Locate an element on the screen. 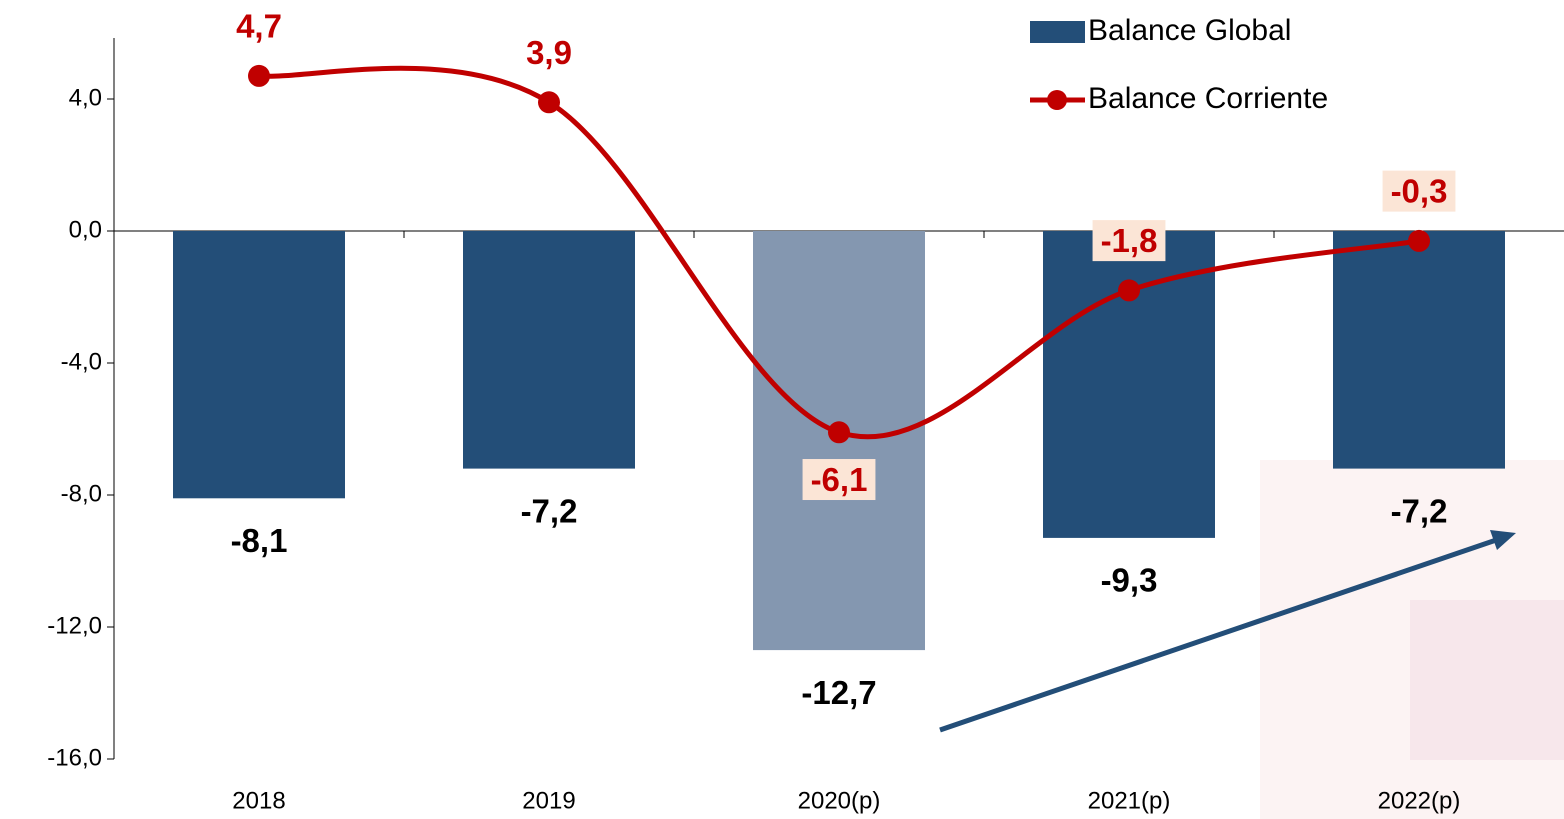 The width and height of the screenshot is (1564, 819). x-tick-label: 2020(p) is located at coordinates (839, 800).